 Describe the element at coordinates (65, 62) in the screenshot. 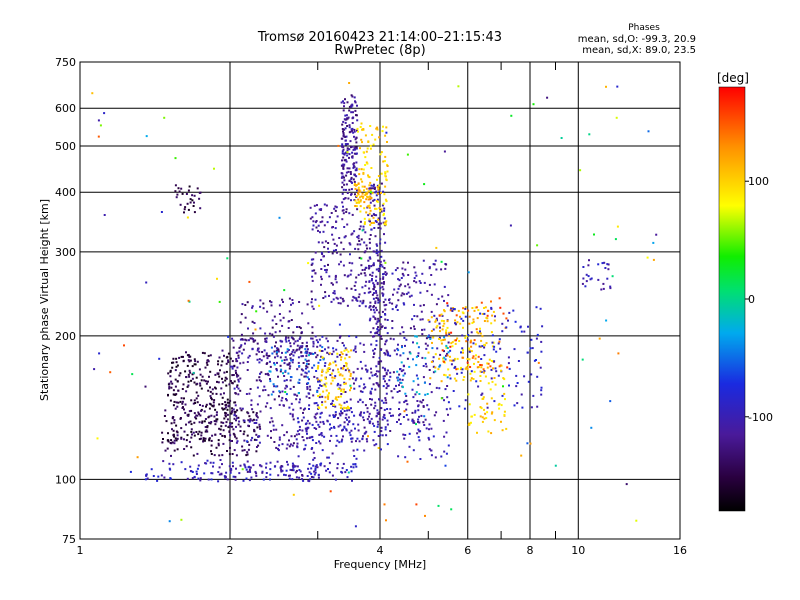

I see `y-tick-label: 750` at that location.